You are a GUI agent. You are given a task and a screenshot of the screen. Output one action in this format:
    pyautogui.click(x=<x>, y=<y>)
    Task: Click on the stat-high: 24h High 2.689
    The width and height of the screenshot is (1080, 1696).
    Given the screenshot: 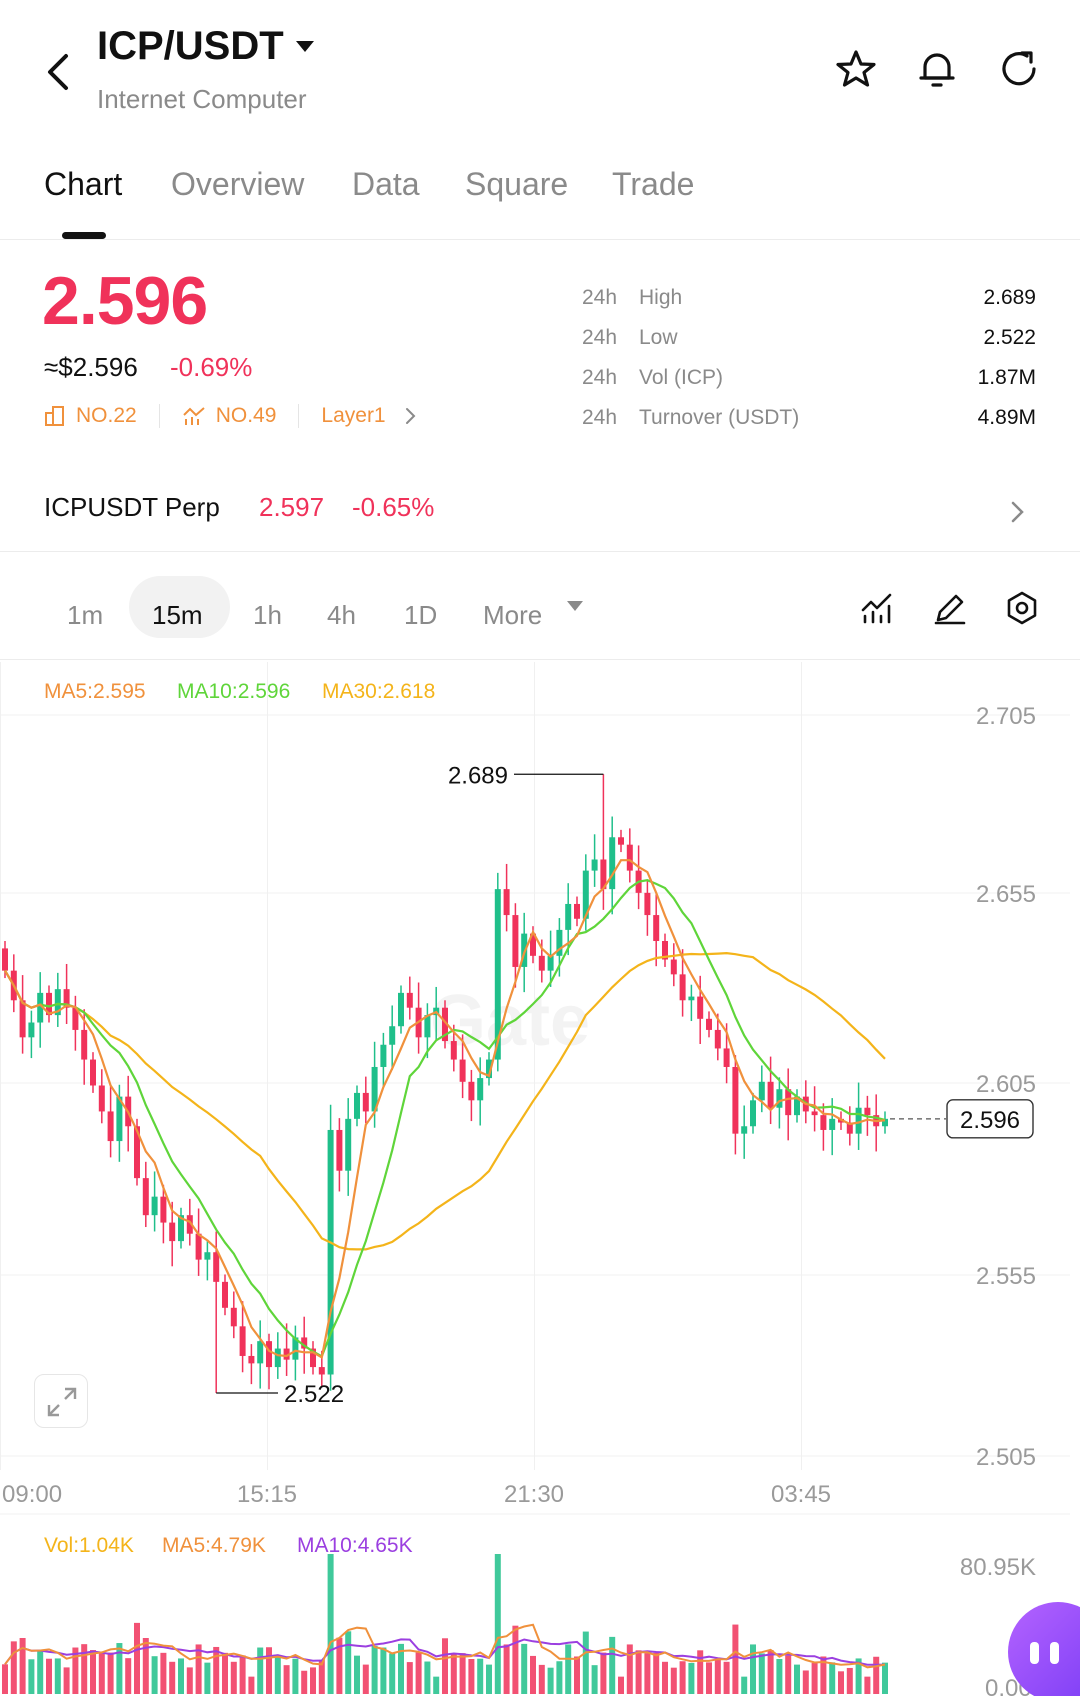 What is the action you would take?
    pyautogui.click(x=809, y=297)
    